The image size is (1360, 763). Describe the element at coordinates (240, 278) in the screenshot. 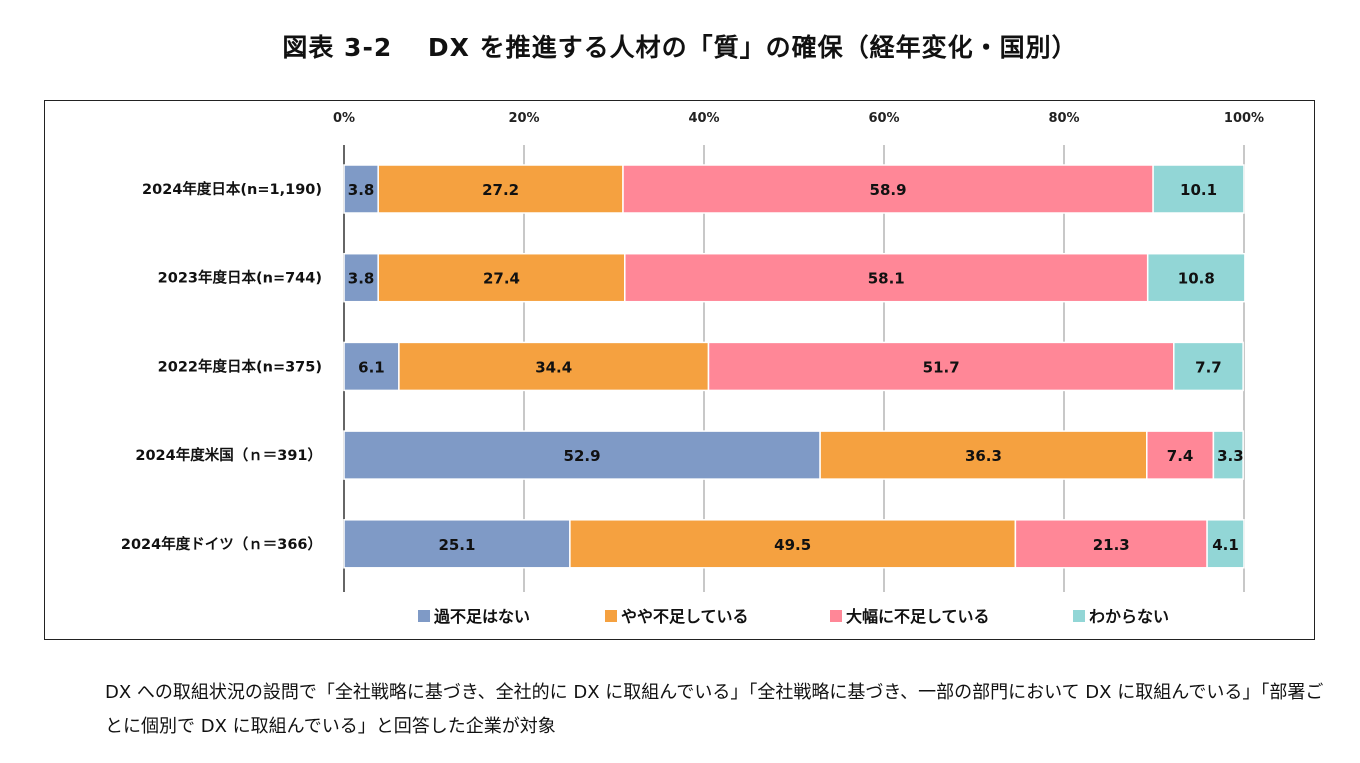

I see `category-label: 2023年度日本(n=744)` at that location.